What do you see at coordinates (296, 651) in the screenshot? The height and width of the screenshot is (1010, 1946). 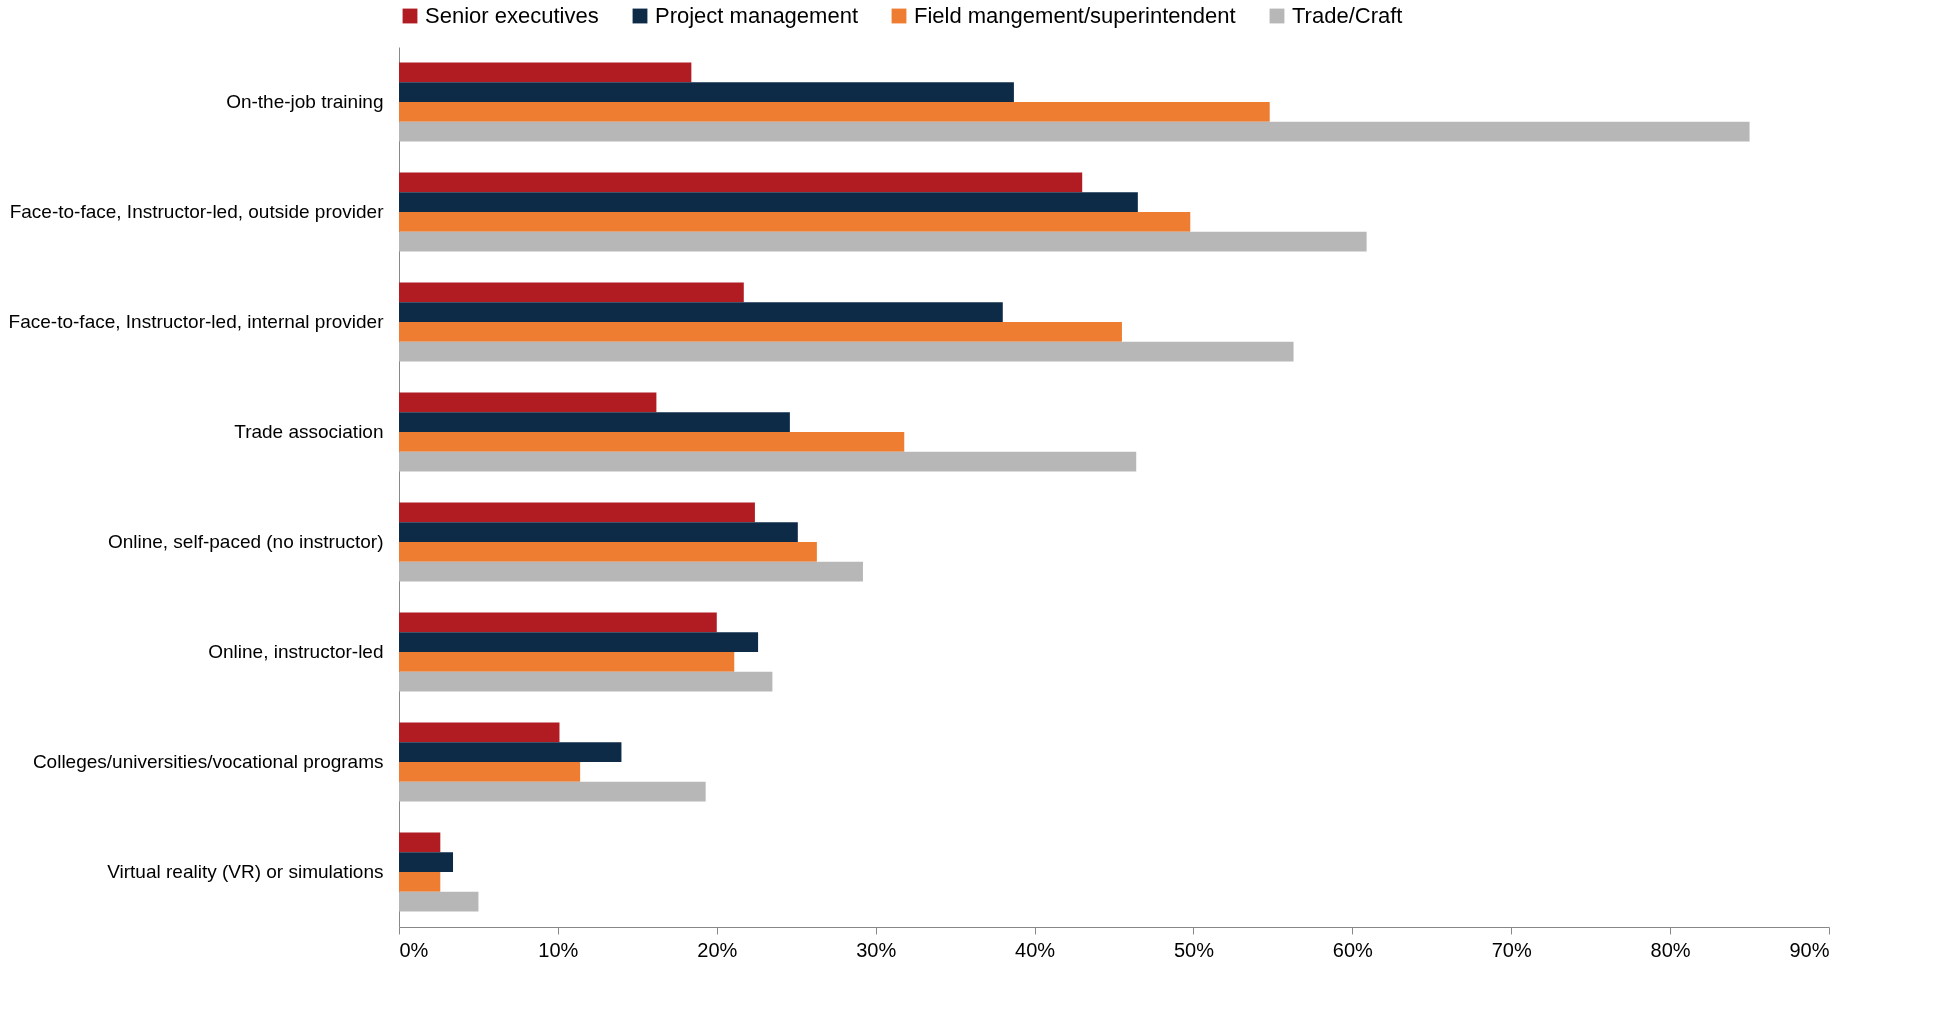 I see `y-tick-label: Online, instructor-led` at bounding box center [296, 651].